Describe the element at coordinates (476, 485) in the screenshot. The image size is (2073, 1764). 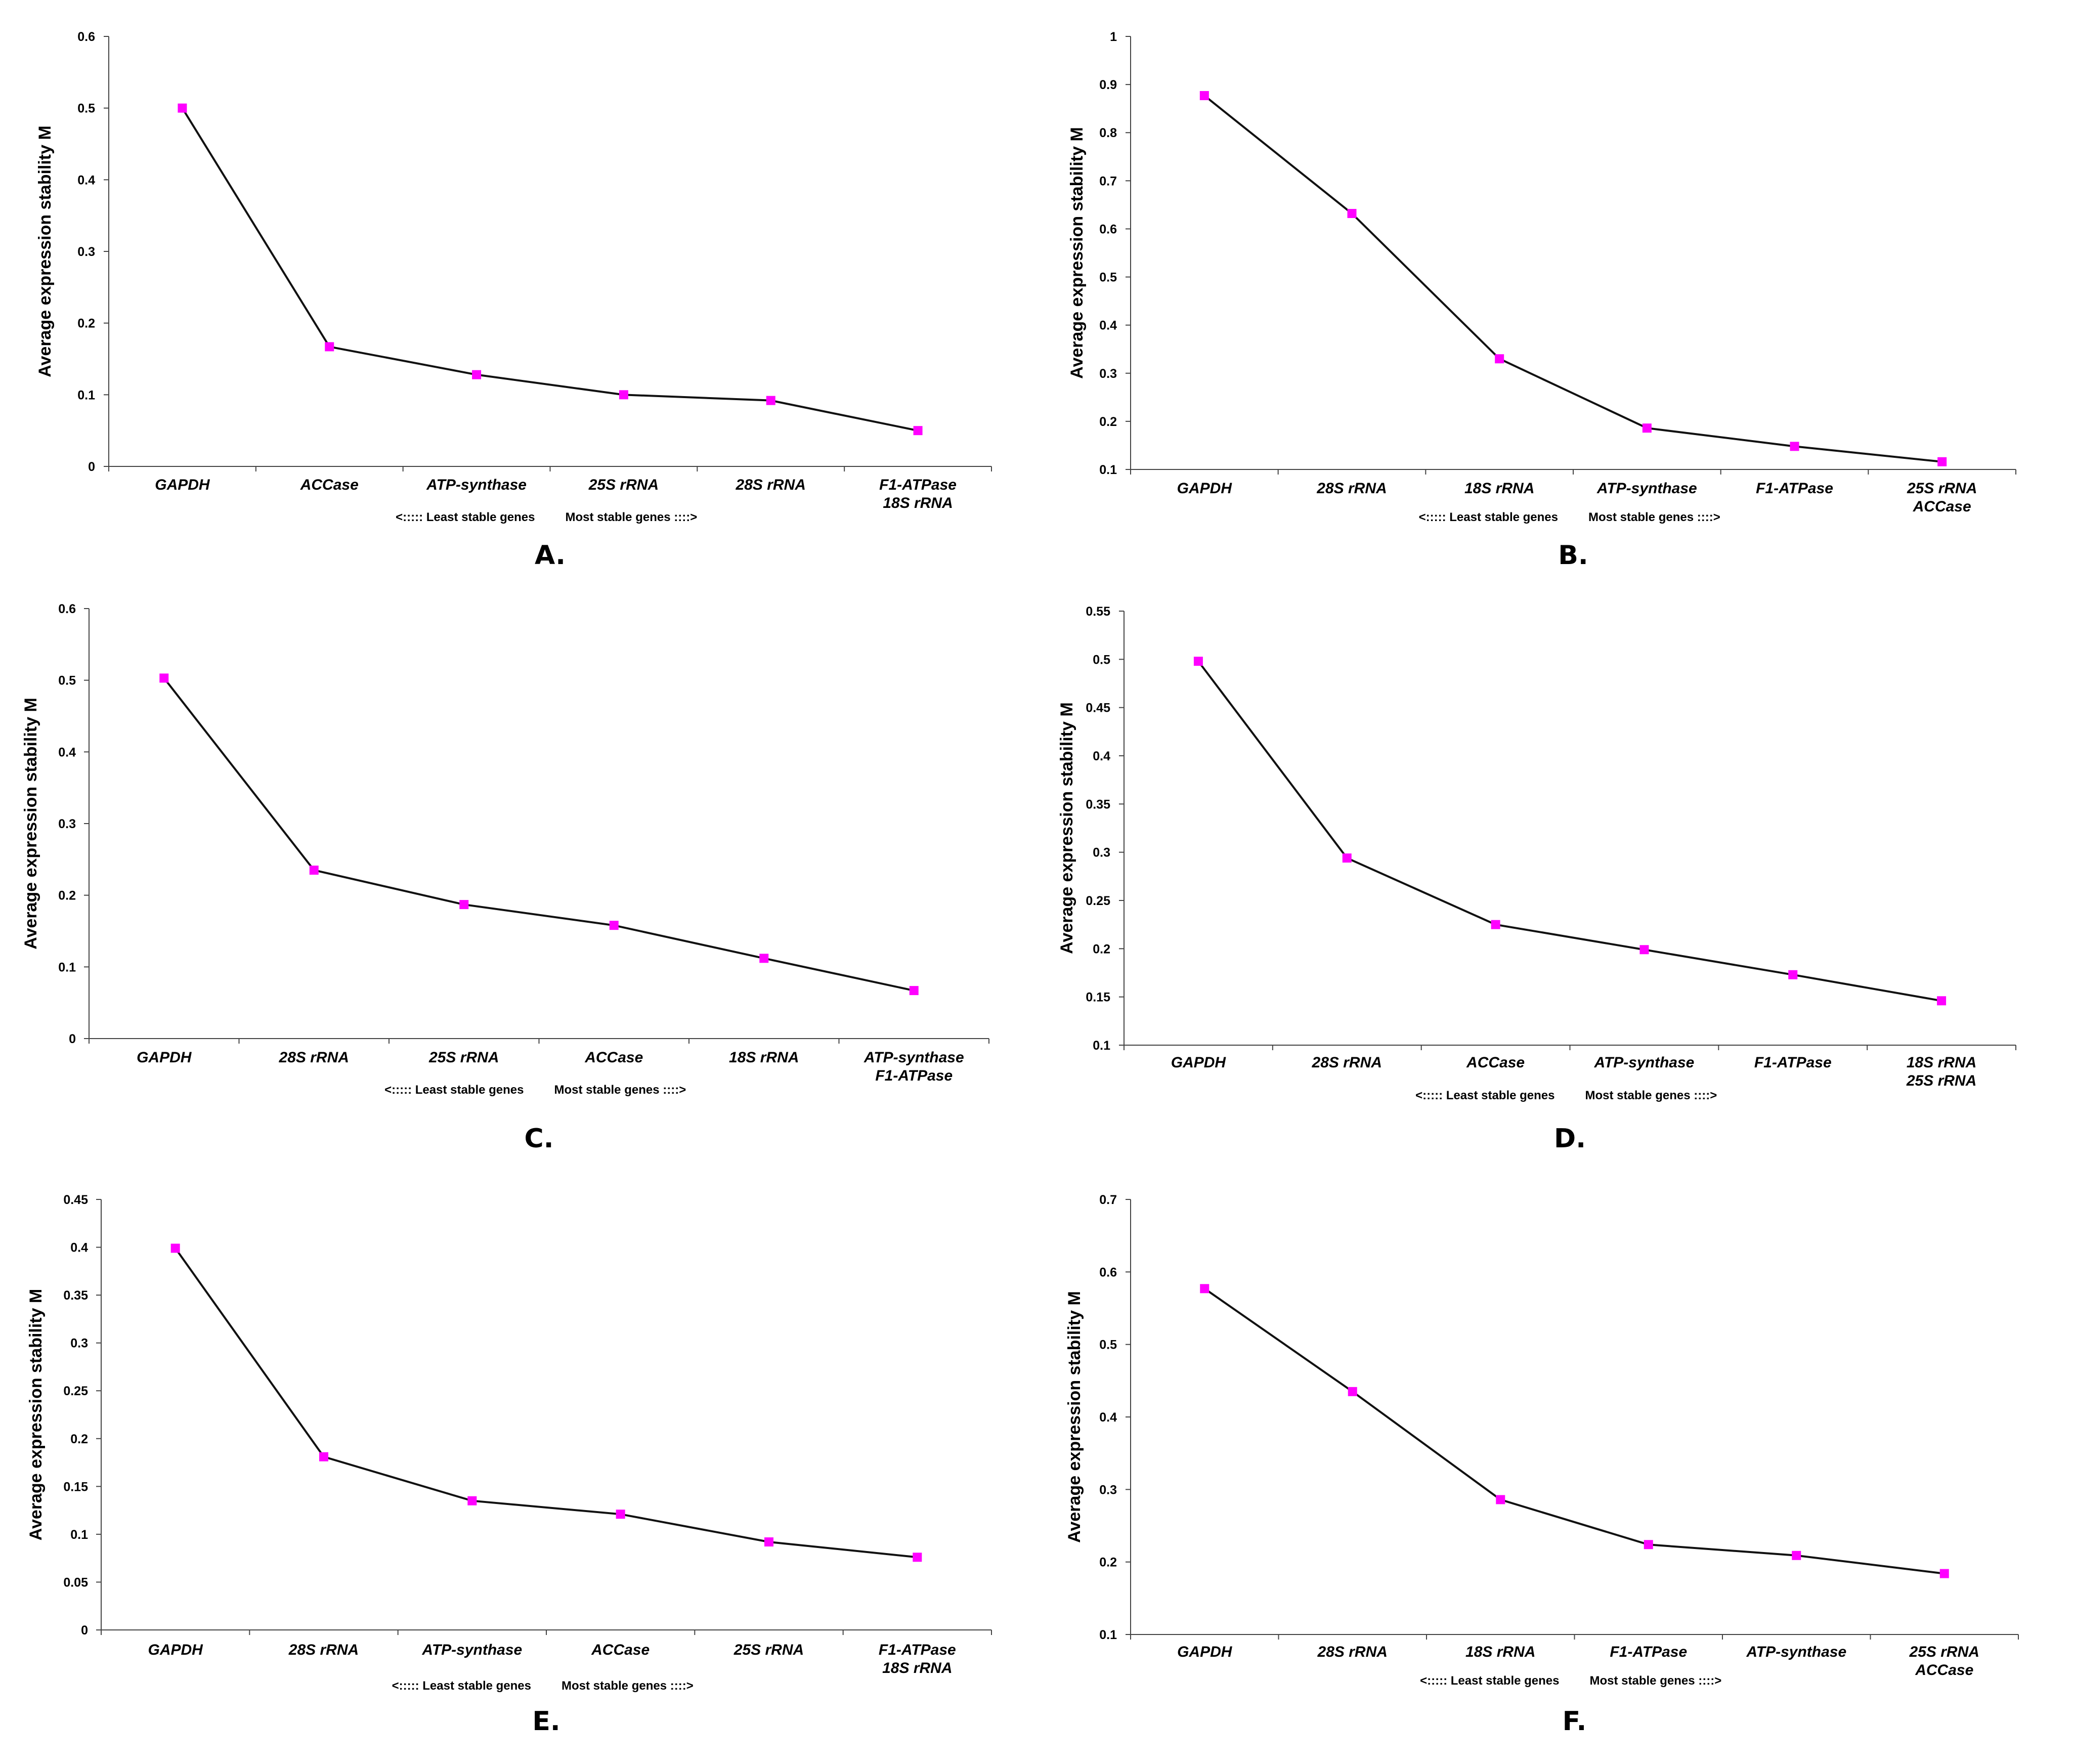
I see `panel-a-category-label: ATP-synthase` at that location.